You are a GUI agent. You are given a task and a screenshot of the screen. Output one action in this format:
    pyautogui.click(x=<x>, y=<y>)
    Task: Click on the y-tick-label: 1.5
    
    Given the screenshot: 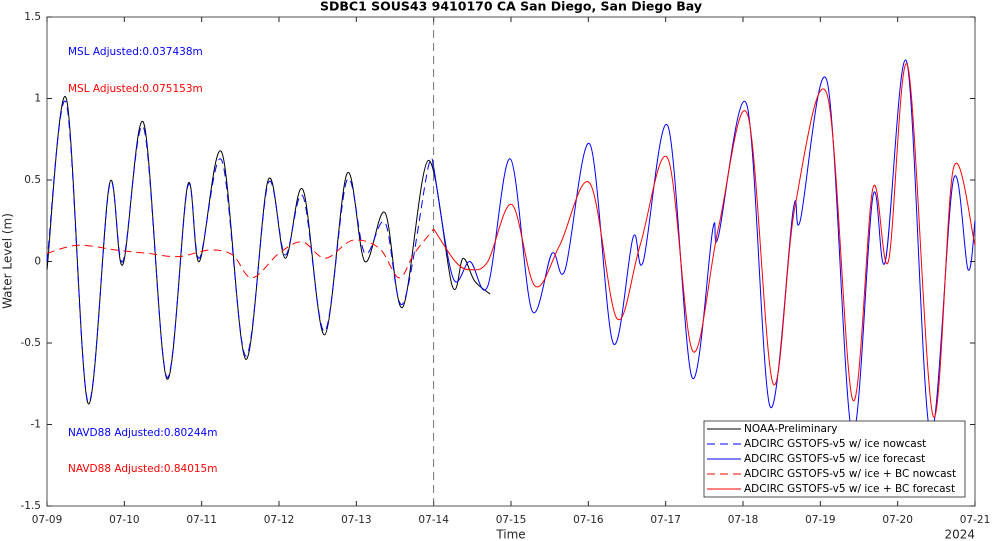 What is the action you would take?
    pyautogui.click(x=32, y=17)
    